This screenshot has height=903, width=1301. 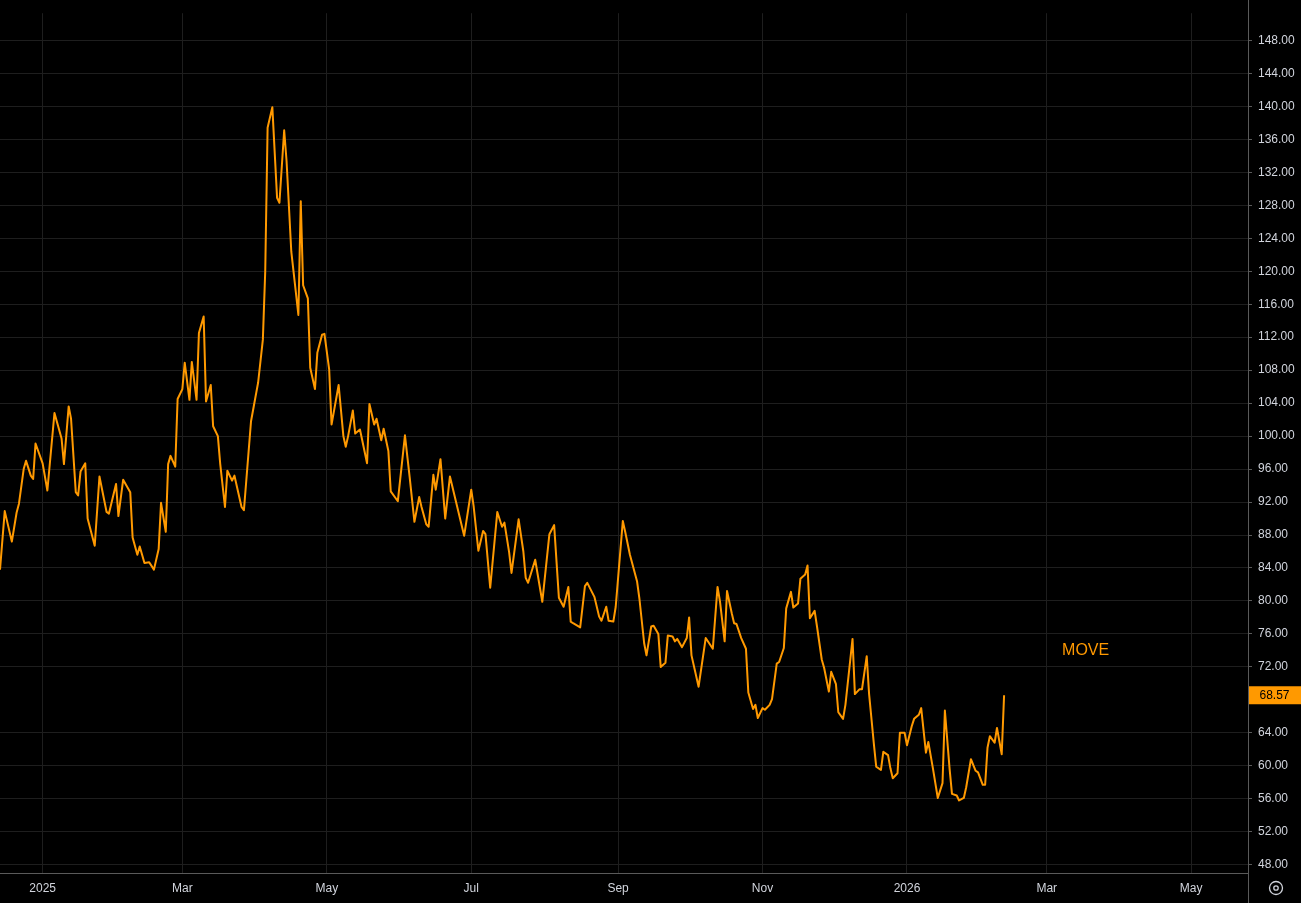 I want to click on y-tick-label: 120.00, so click(x=1277, y=270).